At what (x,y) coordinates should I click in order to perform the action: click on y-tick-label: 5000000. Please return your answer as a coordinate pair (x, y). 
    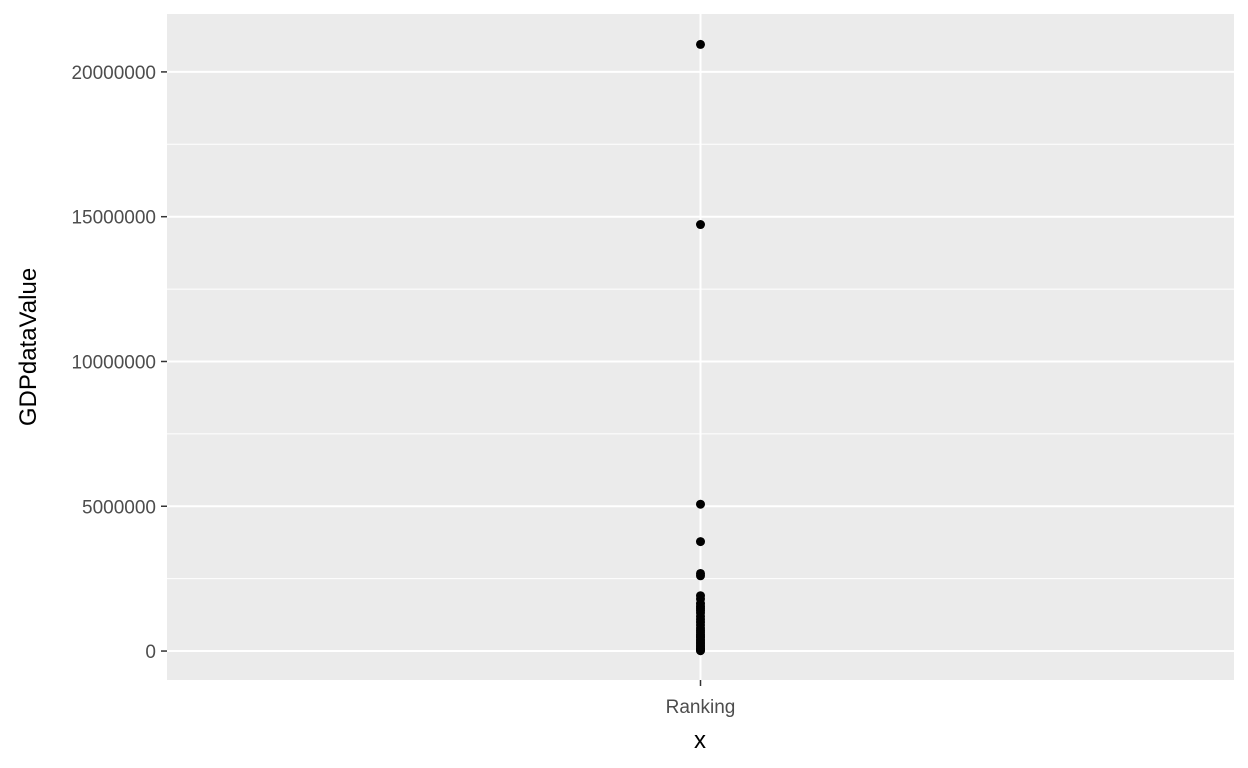
    Looking at the image, I should click on (119, 507).